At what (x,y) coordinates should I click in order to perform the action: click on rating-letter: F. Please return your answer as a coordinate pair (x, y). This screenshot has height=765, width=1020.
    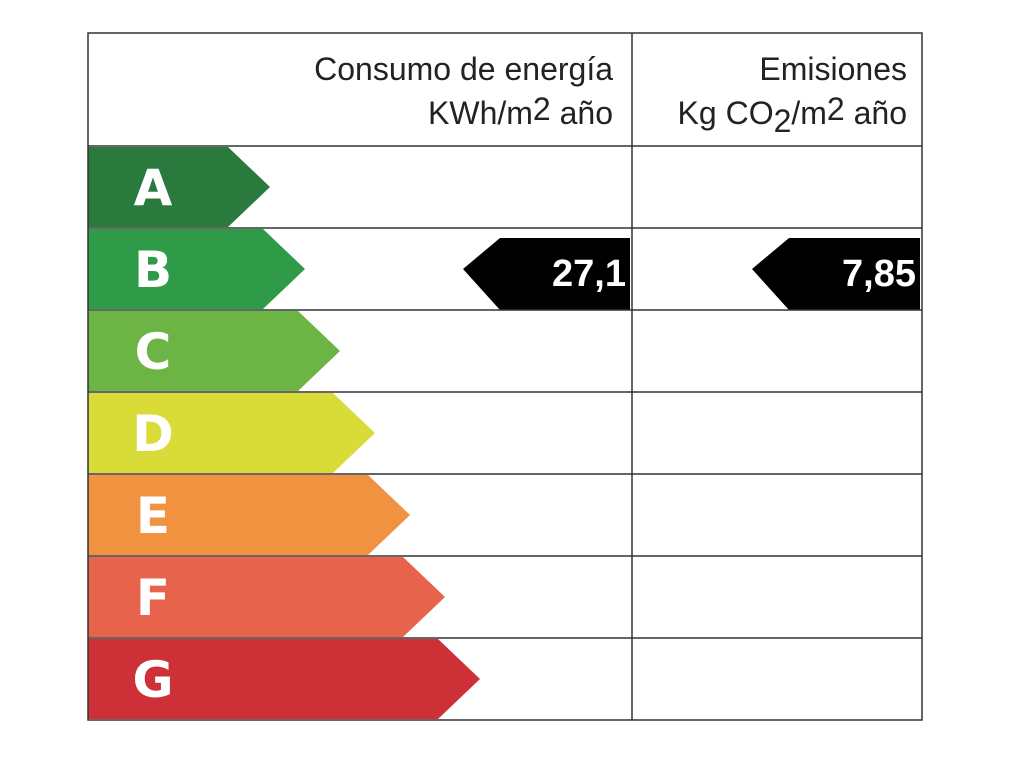
    Looking at the image, I should click on (153, 598).